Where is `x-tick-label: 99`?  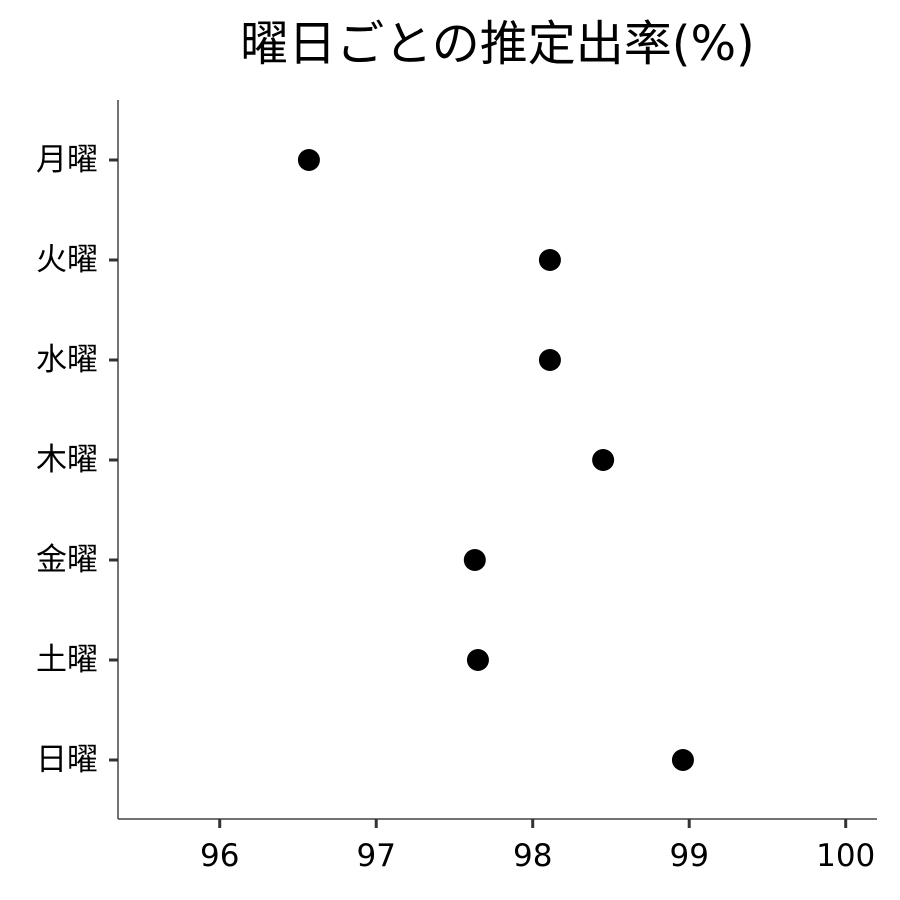
x-tick-label: 99 is located at coordinates (688, 856).